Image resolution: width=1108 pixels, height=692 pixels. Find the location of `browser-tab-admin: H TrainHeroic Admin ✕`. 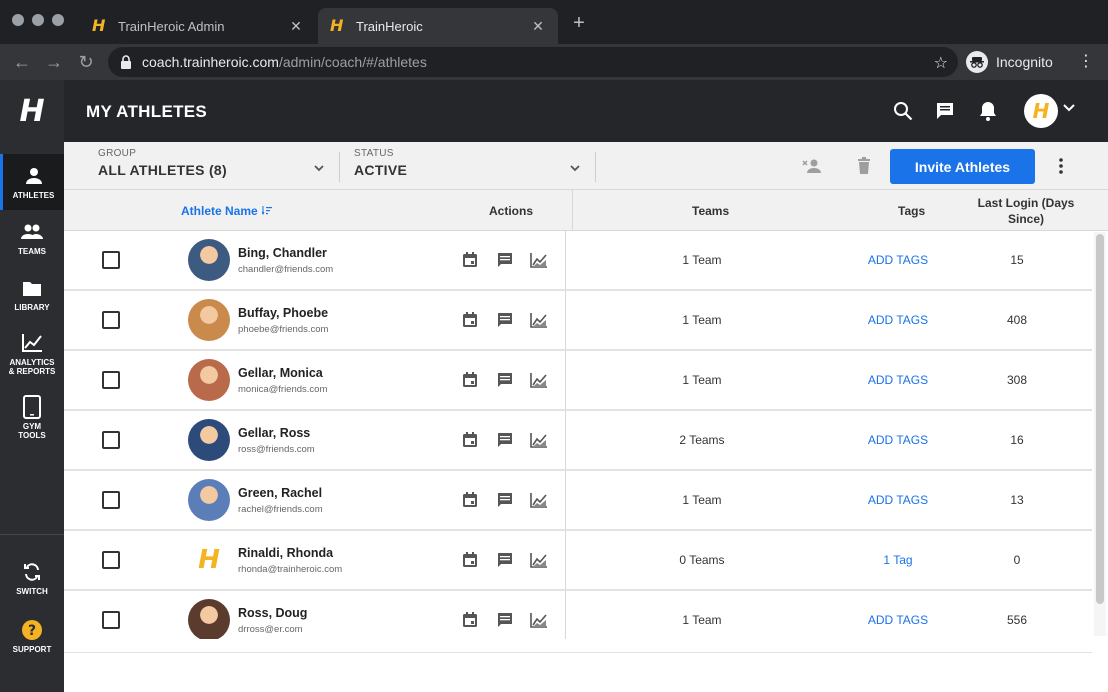

browser-tab-admin: H TrainHeroic Admin ✕ is located at coordinates (198, 26).